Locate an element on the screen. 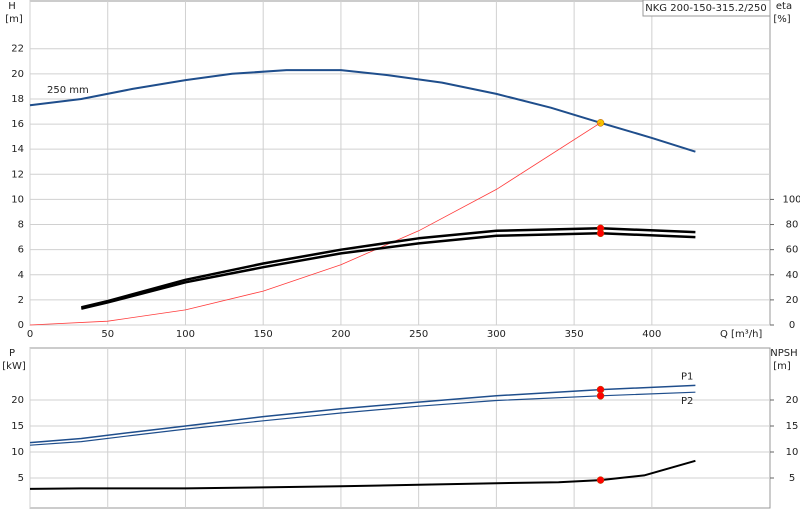 The height and width of the screenshot is (520, 800). y2-tick-label: 0 is located at coordinates (792, 325).